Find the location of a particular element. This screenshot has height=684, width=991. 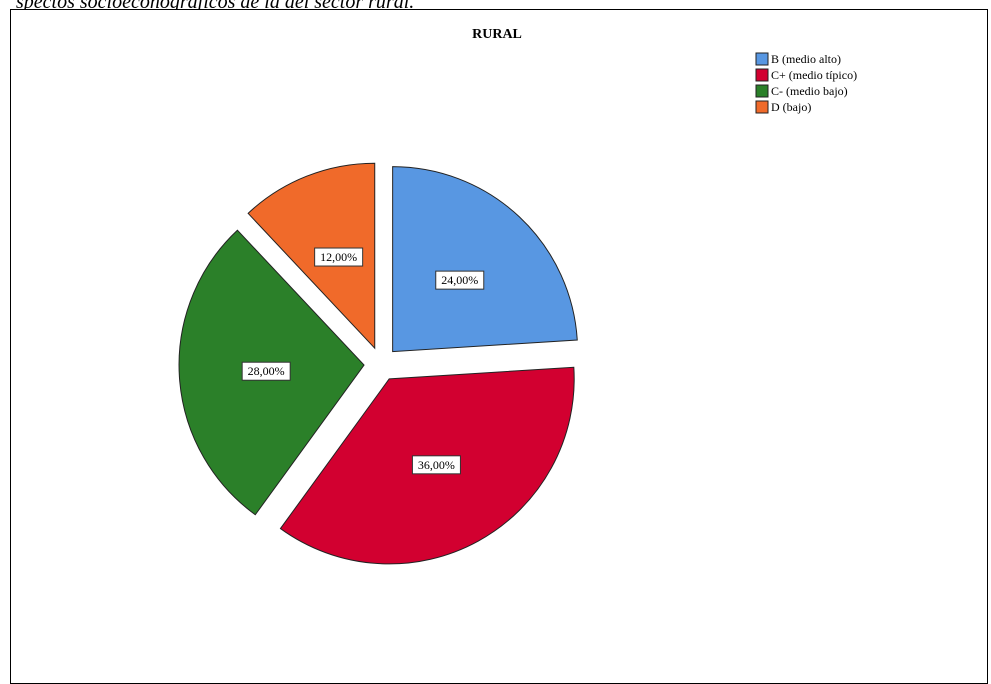

slice-percent-text: 12,00% is located at coordinates (338, 257).